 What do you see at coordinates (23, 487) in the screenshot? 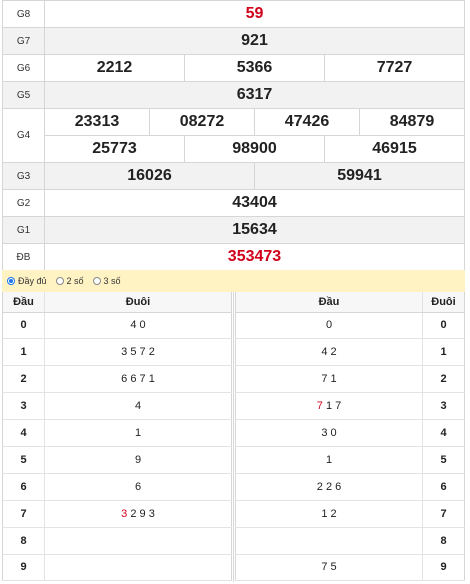
I see `head-digit: 6` at bounding box center [23, 487].